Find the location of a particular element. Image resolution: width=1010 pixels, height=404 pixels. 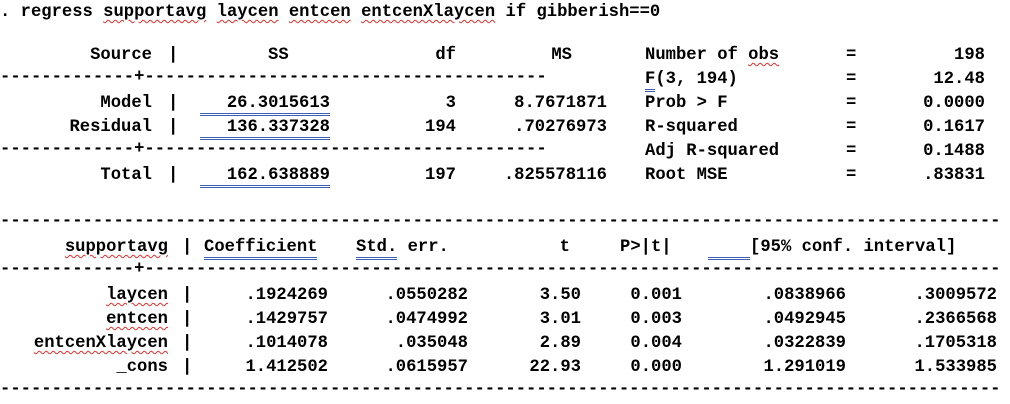

row-t: 22.93 is located at coordinates (555, 367).